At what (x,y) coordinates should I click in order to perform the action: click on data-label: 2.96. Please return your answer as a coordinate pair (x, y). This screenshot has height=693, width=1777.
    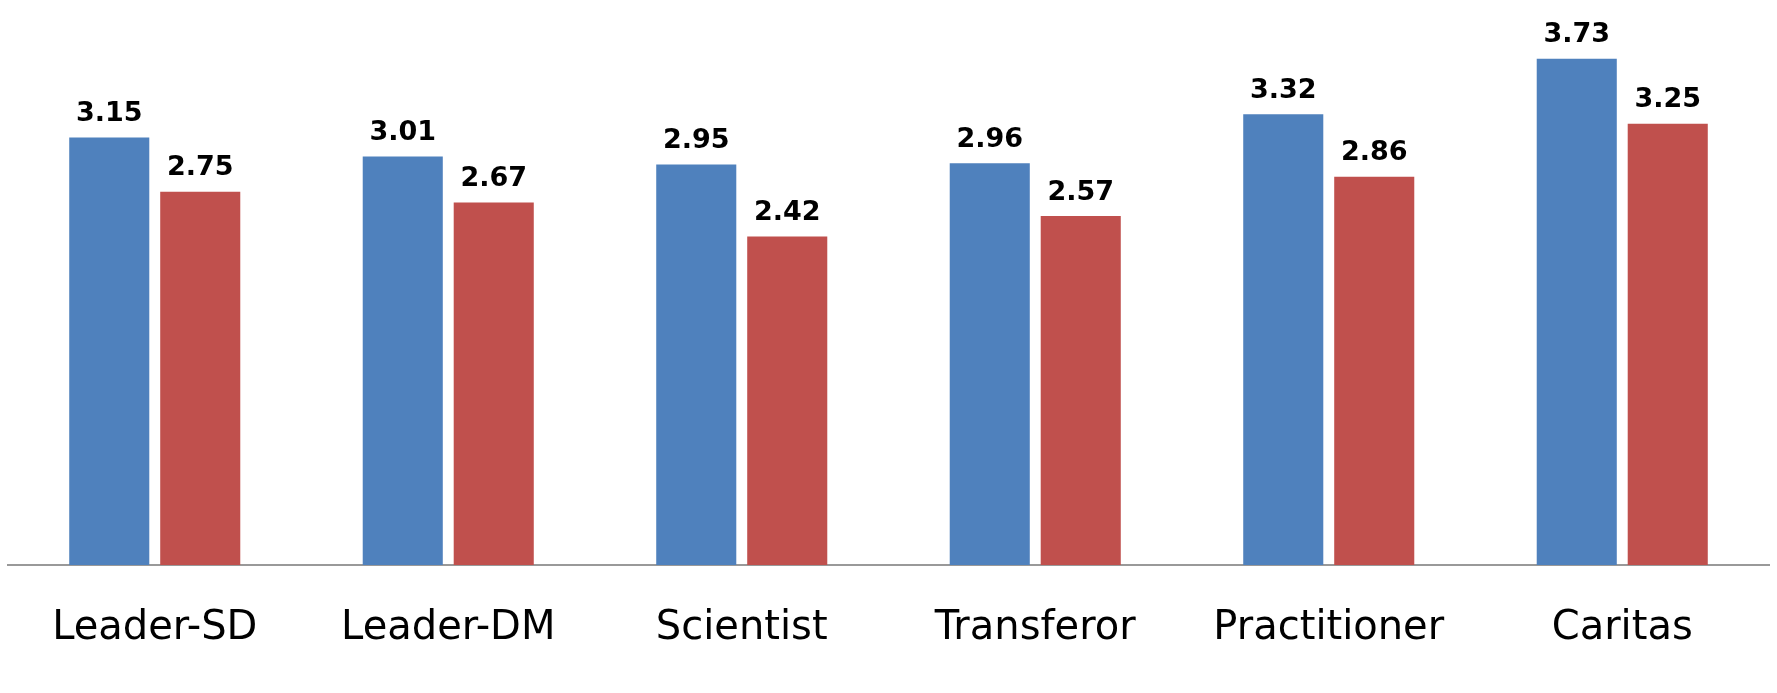
    Looking at the image, I should click on (990, 137).